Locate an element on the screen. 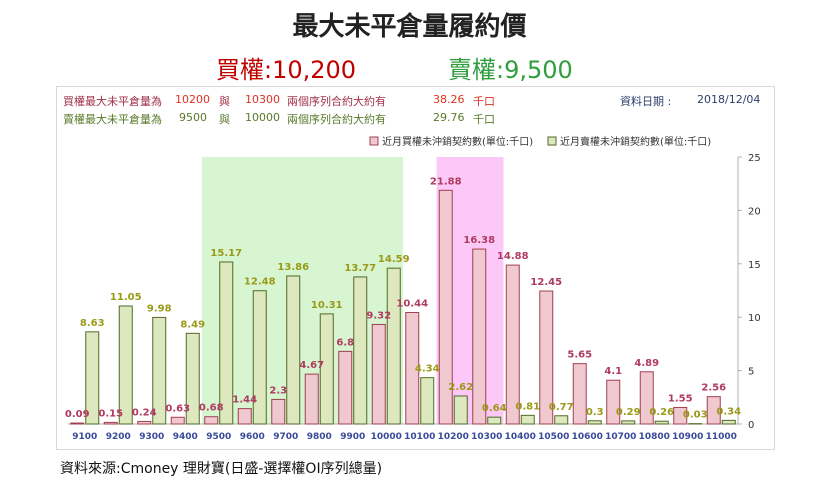 This screenshot has height=486, width=819. call-value-label: 14.88 is located at coordinates (513, 256).